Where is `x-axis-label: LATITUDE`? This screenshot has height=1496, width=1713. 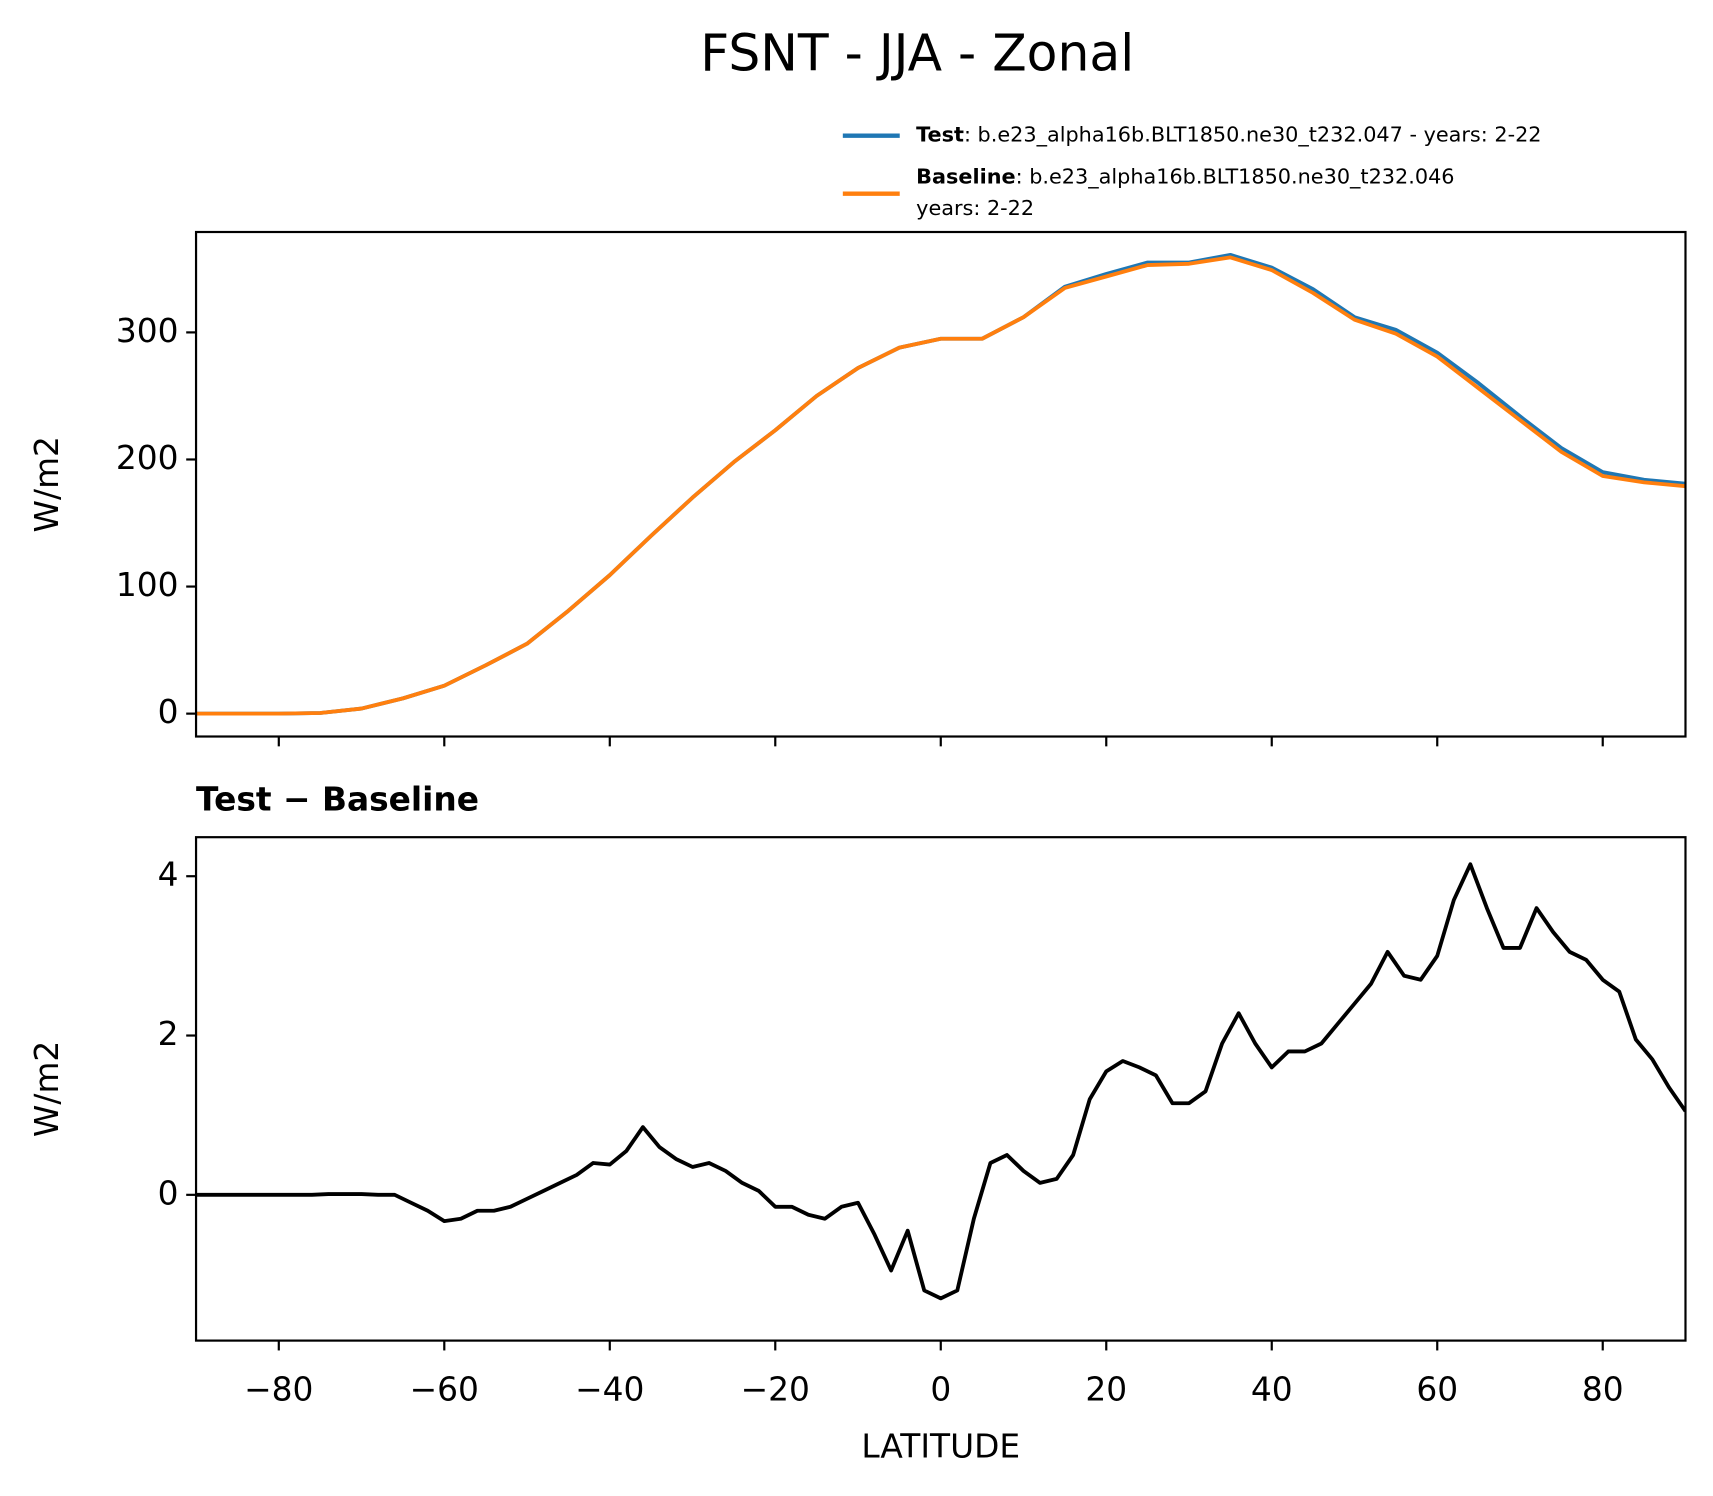
x-axis-label: LATITUDE is located at coordinates (940, 1446).